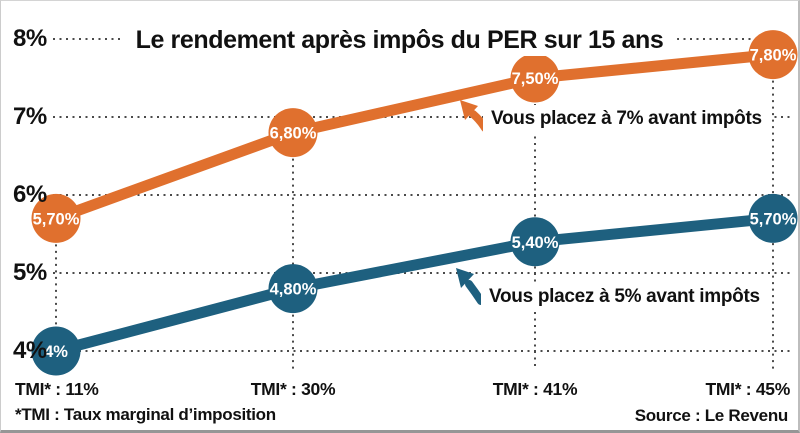  I want to click on y-axis-tick-8: 8%, so click(30, 38).